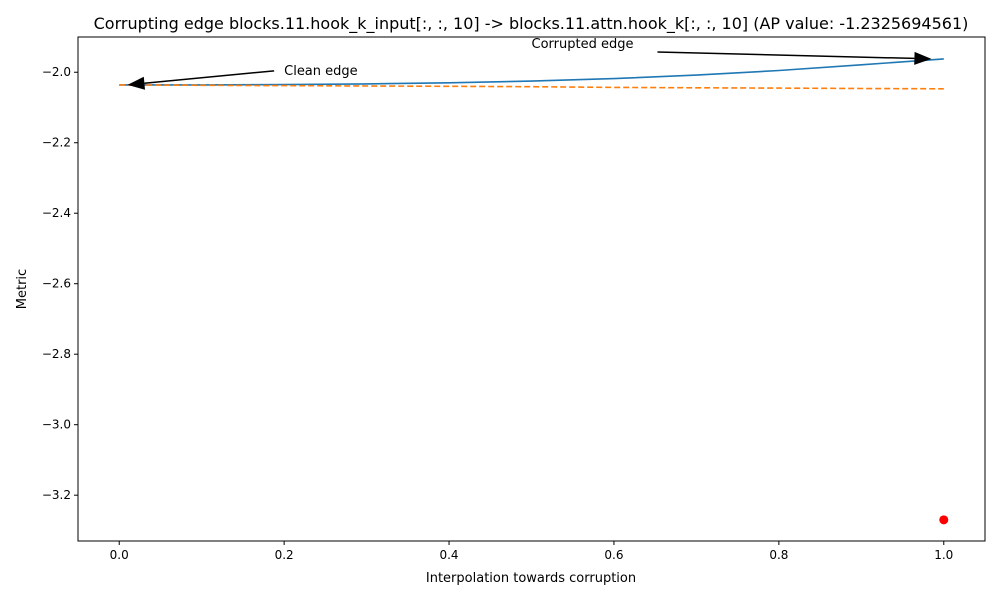 This screenshot has width=1000, height=600. What do you see at coordinates (531, 578) in the screenshot?
I see `x-axis-label: Interpolation towards corruption` at bounding box center [531, 578].